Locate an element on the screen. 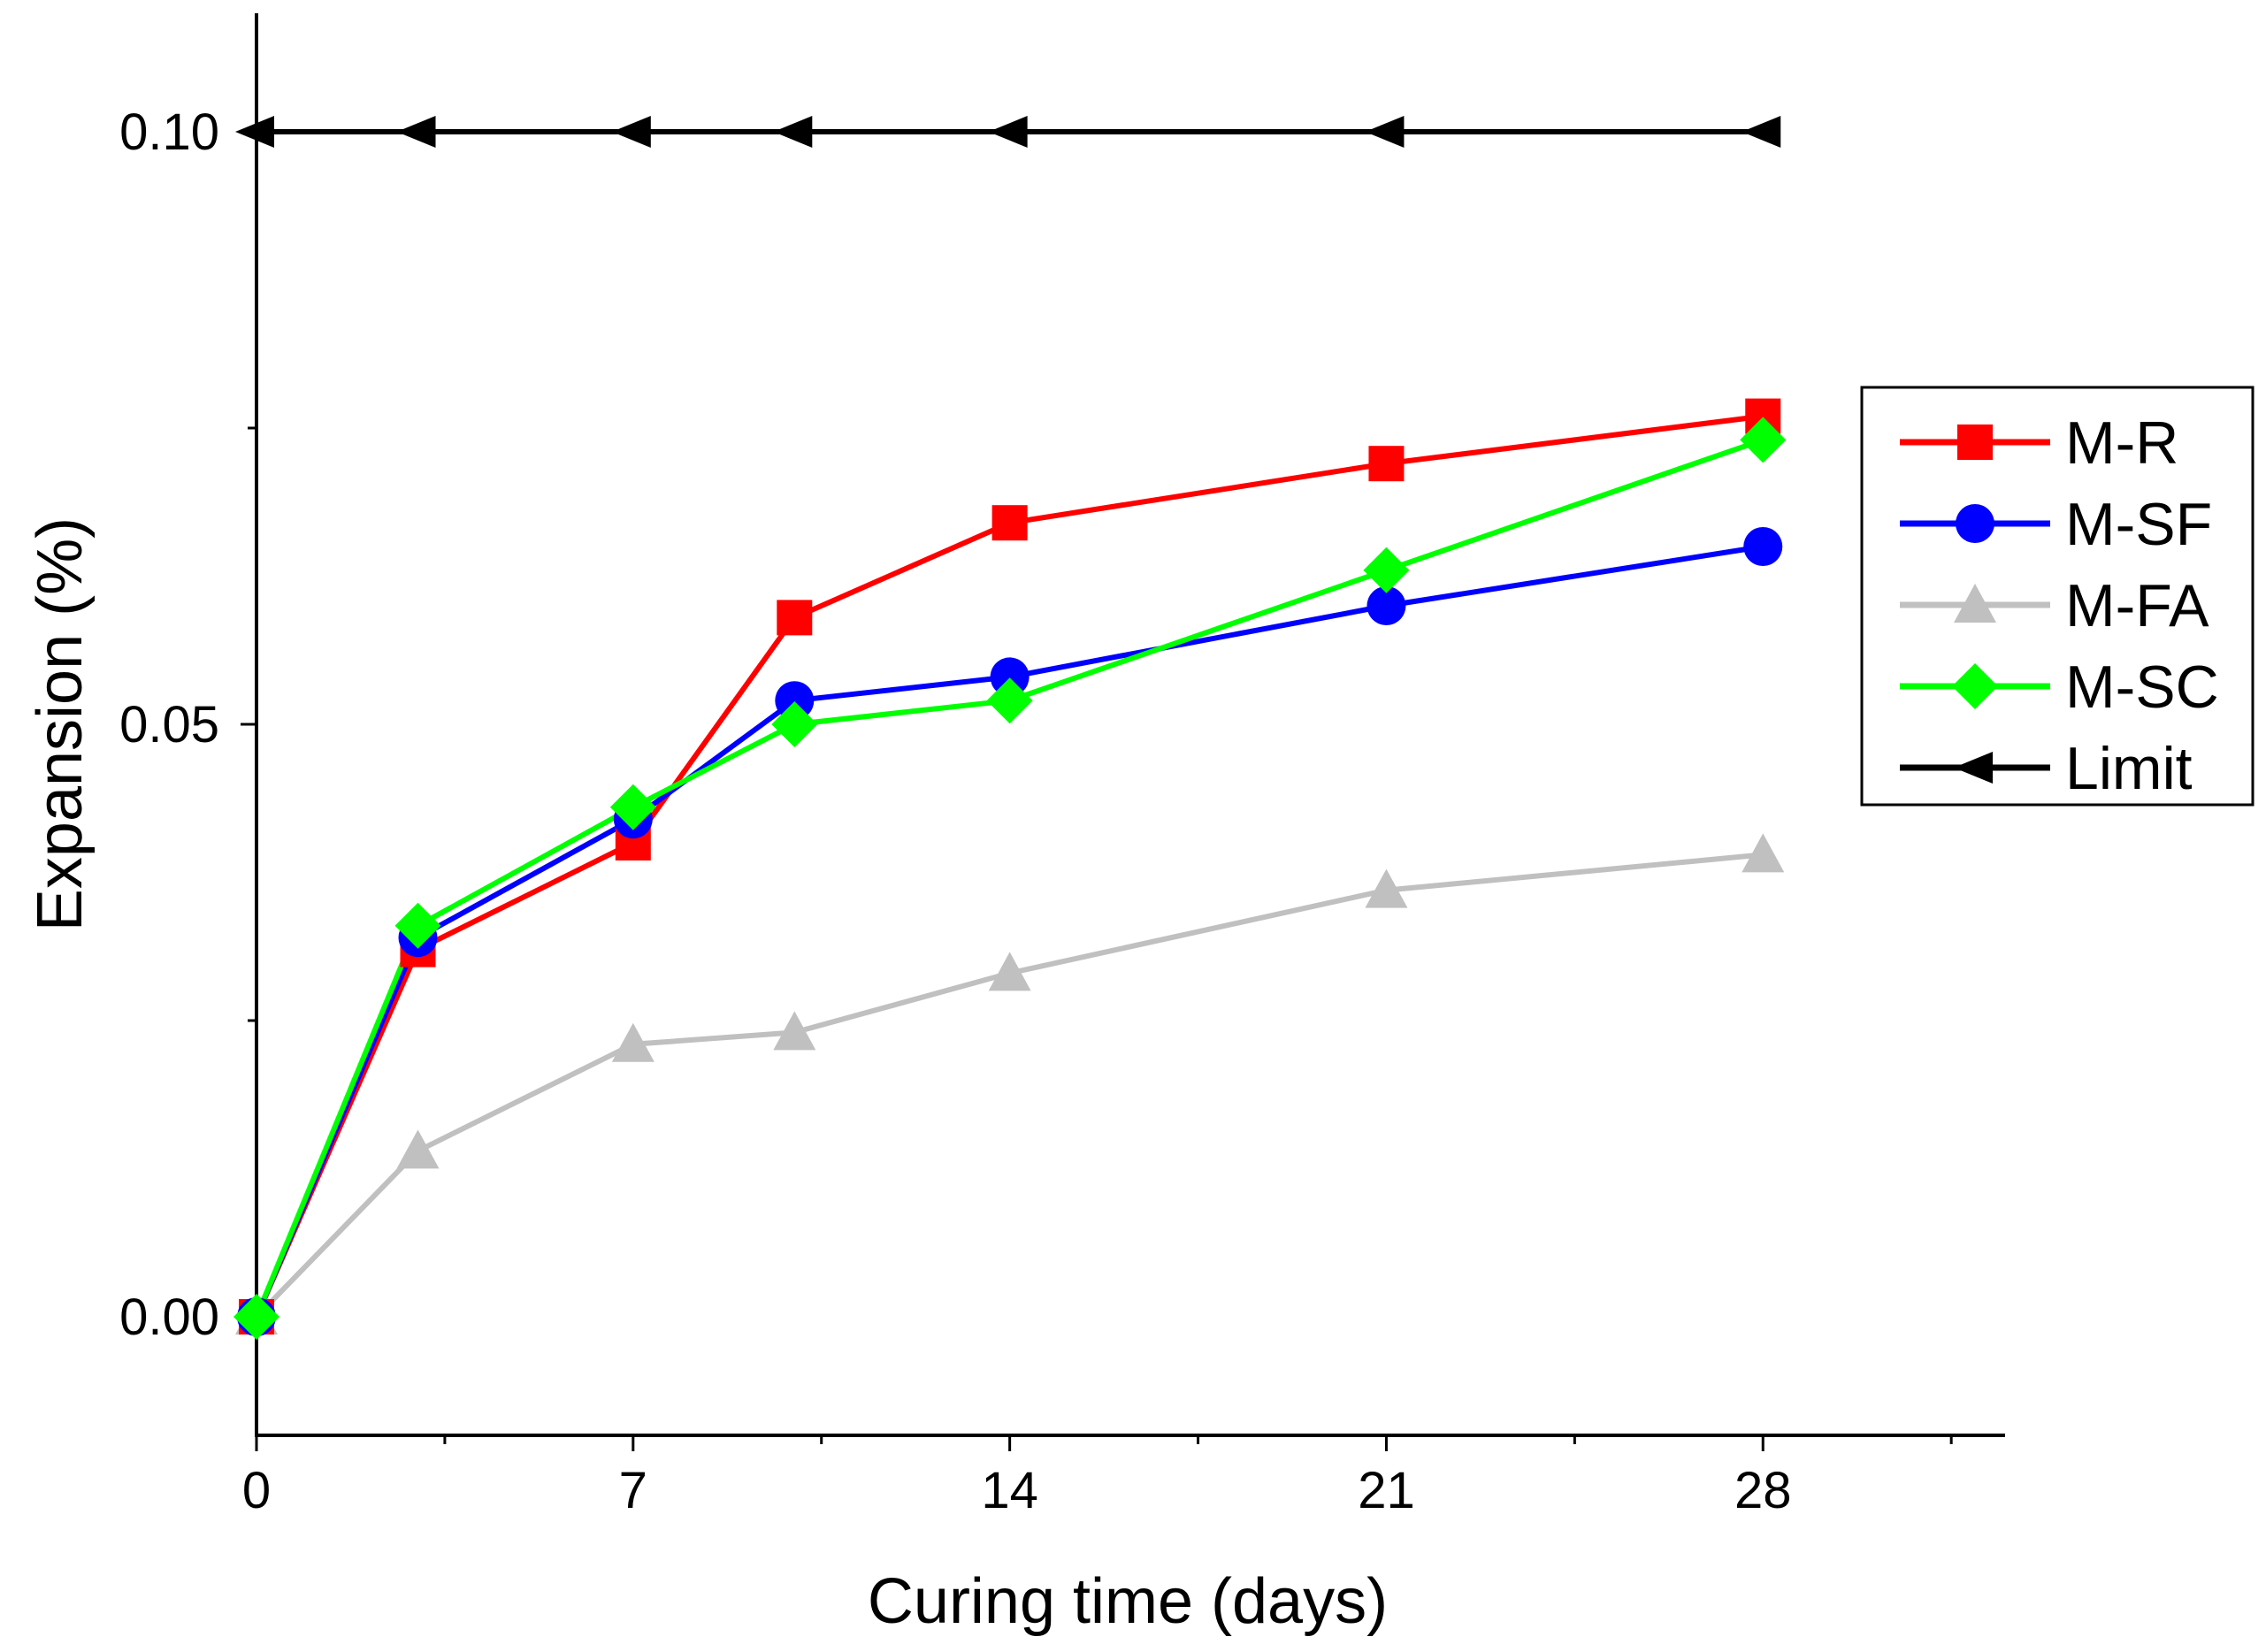 The height and width of the screenshot is (1652, 2266). legend-box is located at coordinates (2057, 596).